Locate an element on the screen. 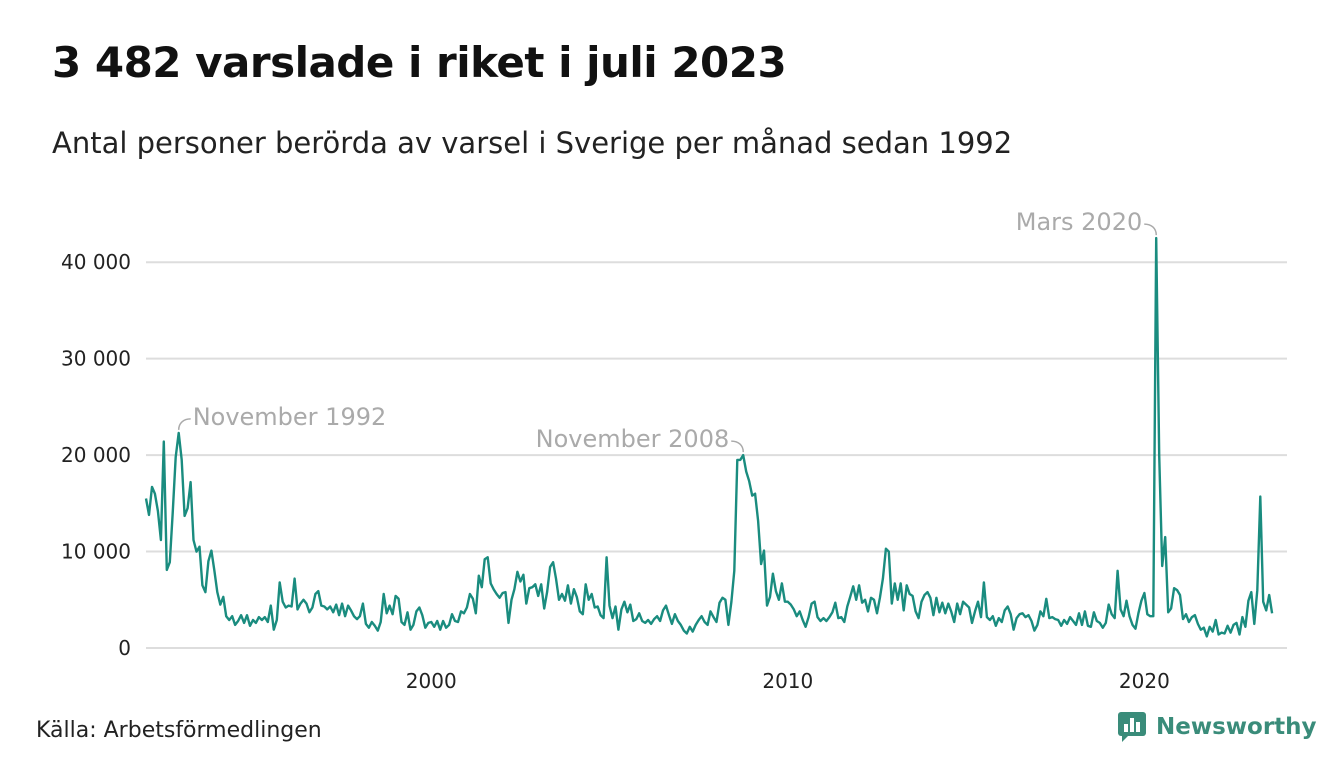  y-tick-label: 0 is located at coordinates (124, 648).